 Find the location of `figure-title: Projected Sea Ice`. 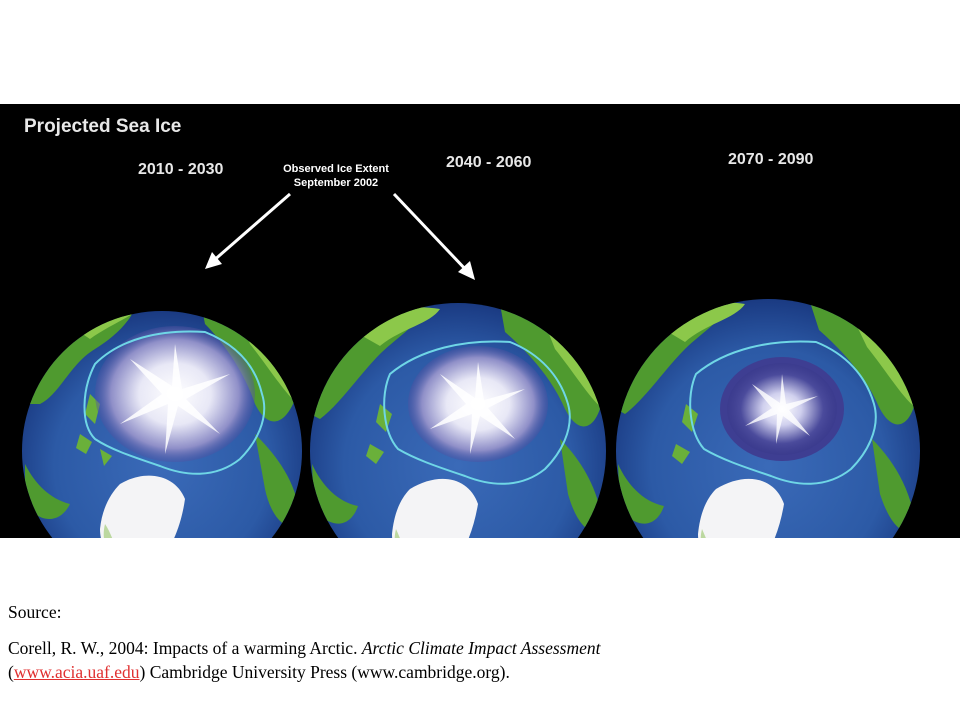

figure-title: Projected Sea Ice is located at coordinates (102, 126).